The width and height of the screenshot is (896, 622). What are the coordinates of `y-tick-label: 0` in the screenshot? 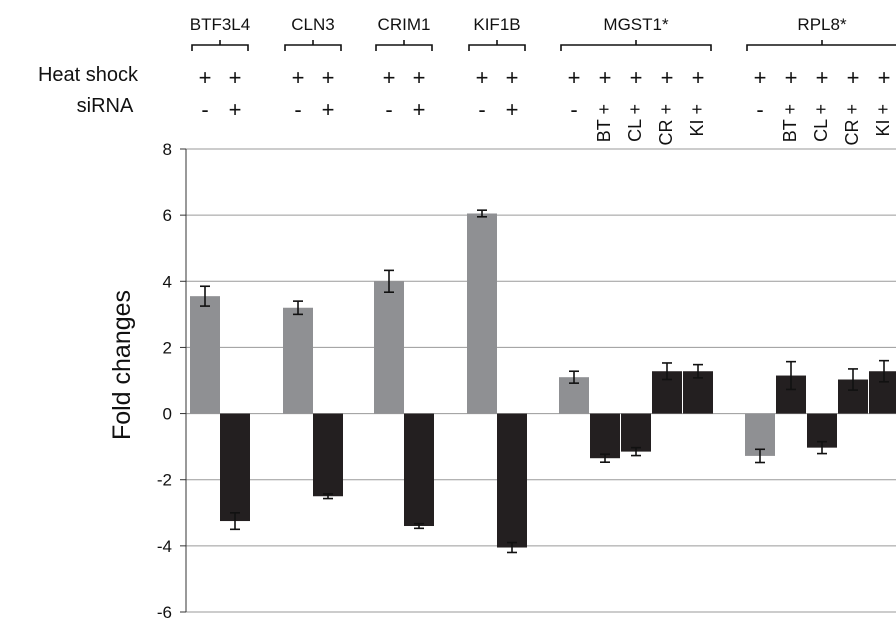 It's located at (167, 414).